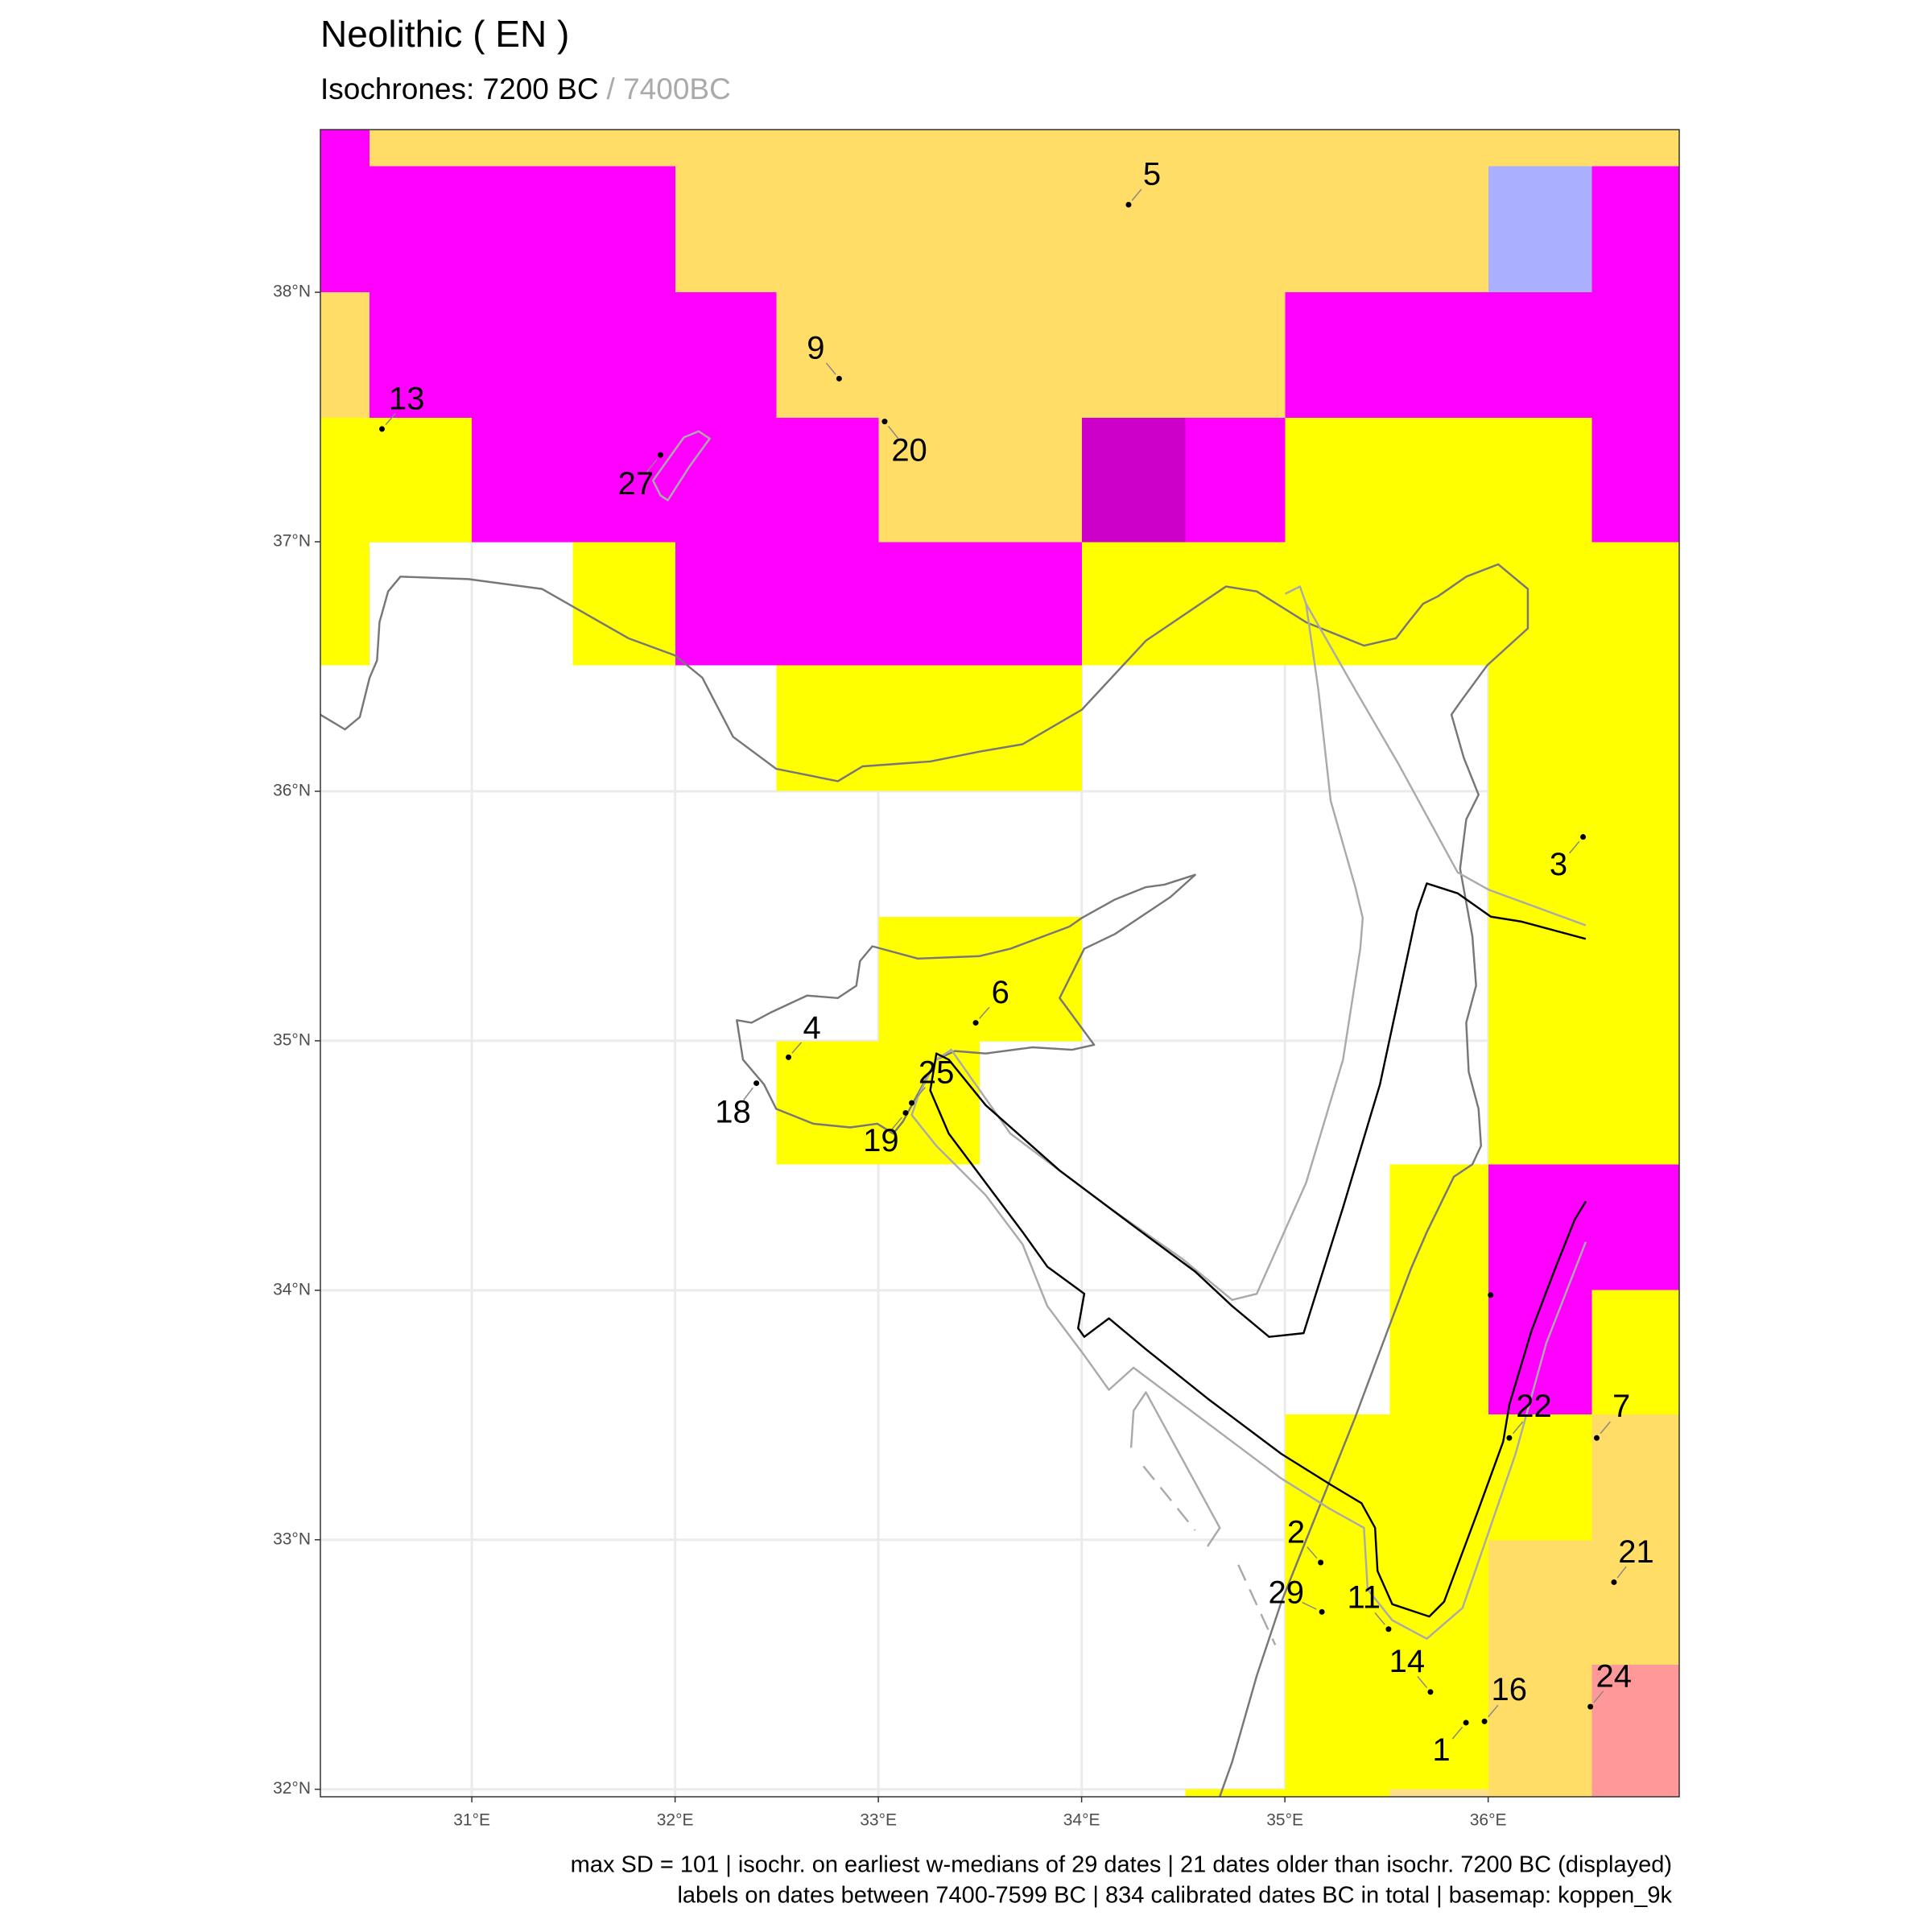 This screenshot has height=1932, width=1932. What do you see at coordinates (292, 541) in the screenshot?
I see `y-tick-label: 37°N` at bounding box center [292, 541].